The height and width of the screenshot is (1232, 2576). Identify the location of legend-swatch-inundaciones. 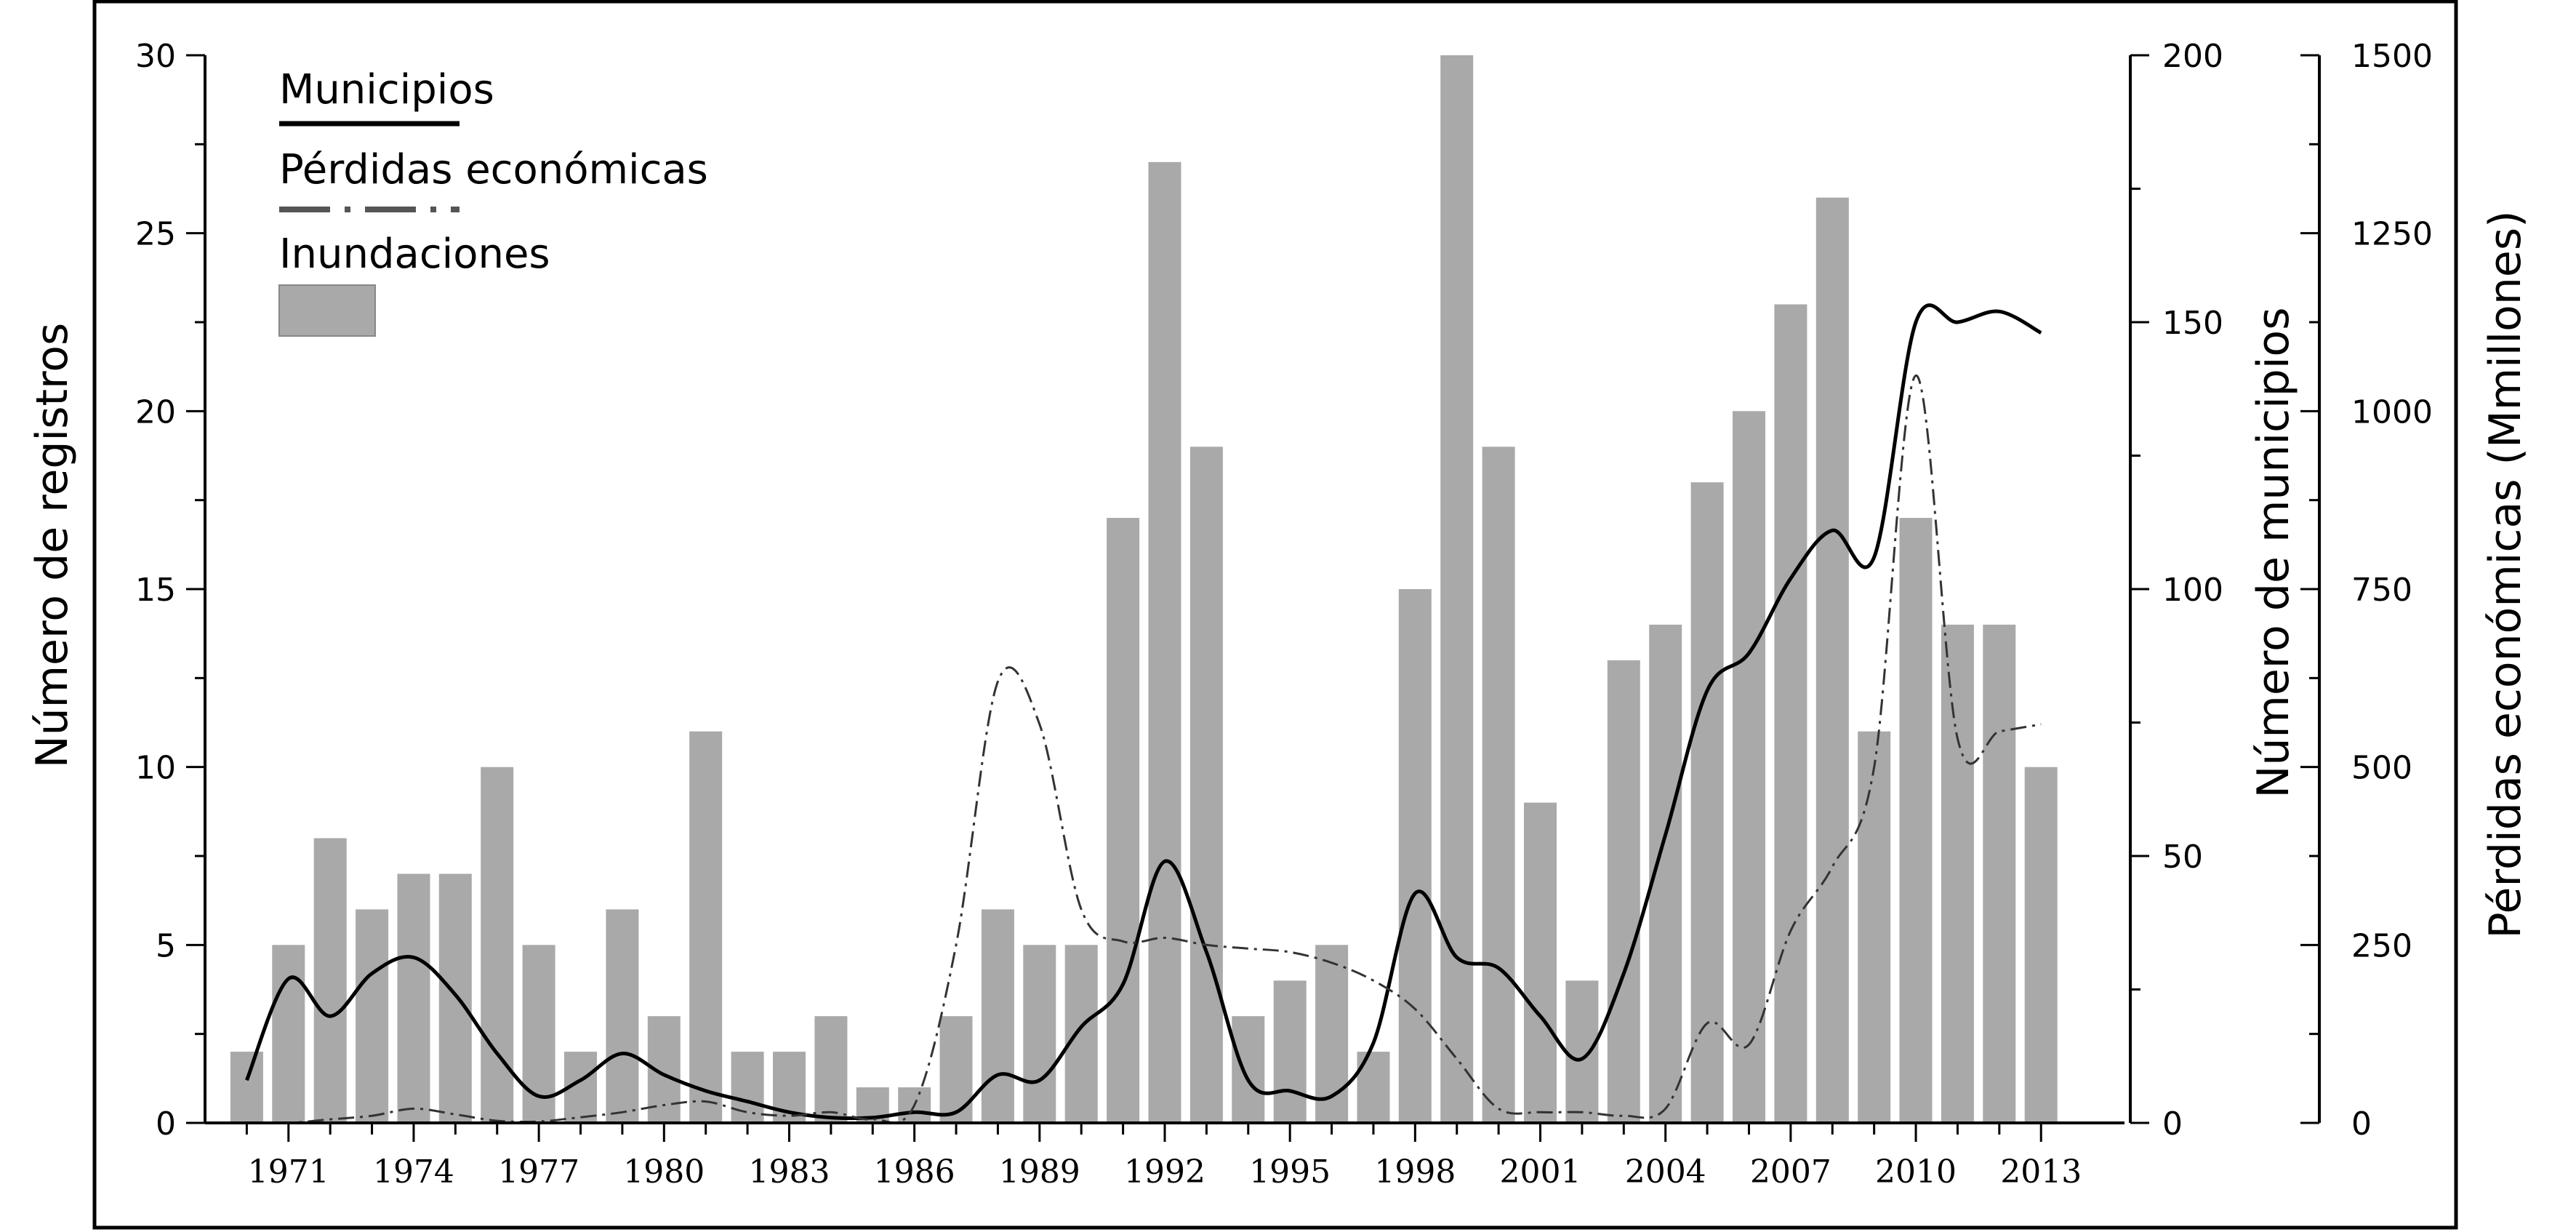
(327, 310).